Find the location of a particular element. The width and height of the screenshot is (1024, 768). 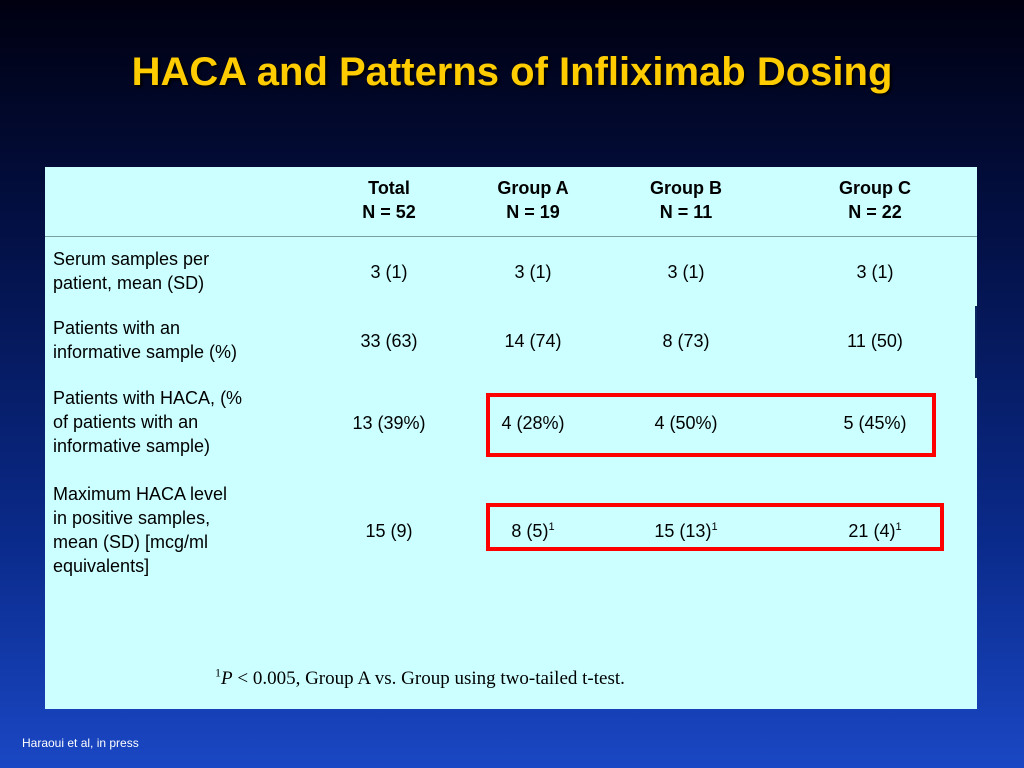

table-cell: 4 (50%) is located at coordinates (686, 423).